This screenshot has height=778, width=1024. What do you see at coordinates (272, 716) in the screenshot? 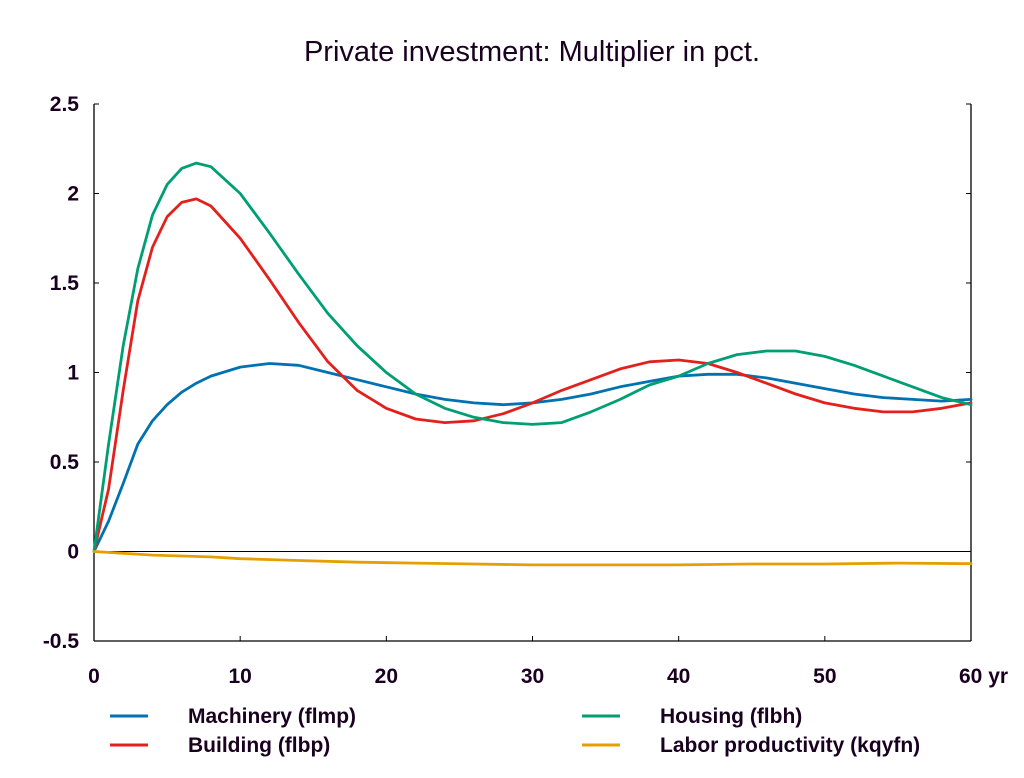
I see `legend-label: Machinery (flmp)` at bounding box center [272, 716].